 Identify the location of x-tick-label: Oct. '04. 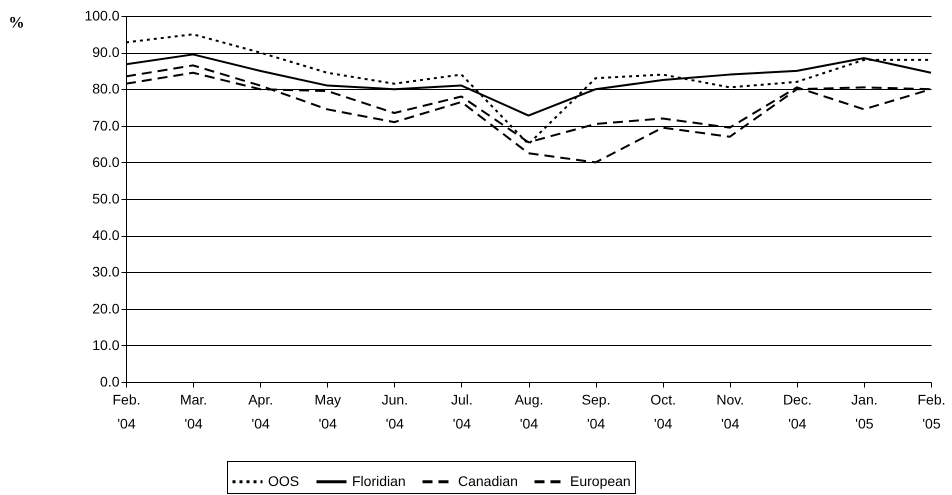
(663, 412).